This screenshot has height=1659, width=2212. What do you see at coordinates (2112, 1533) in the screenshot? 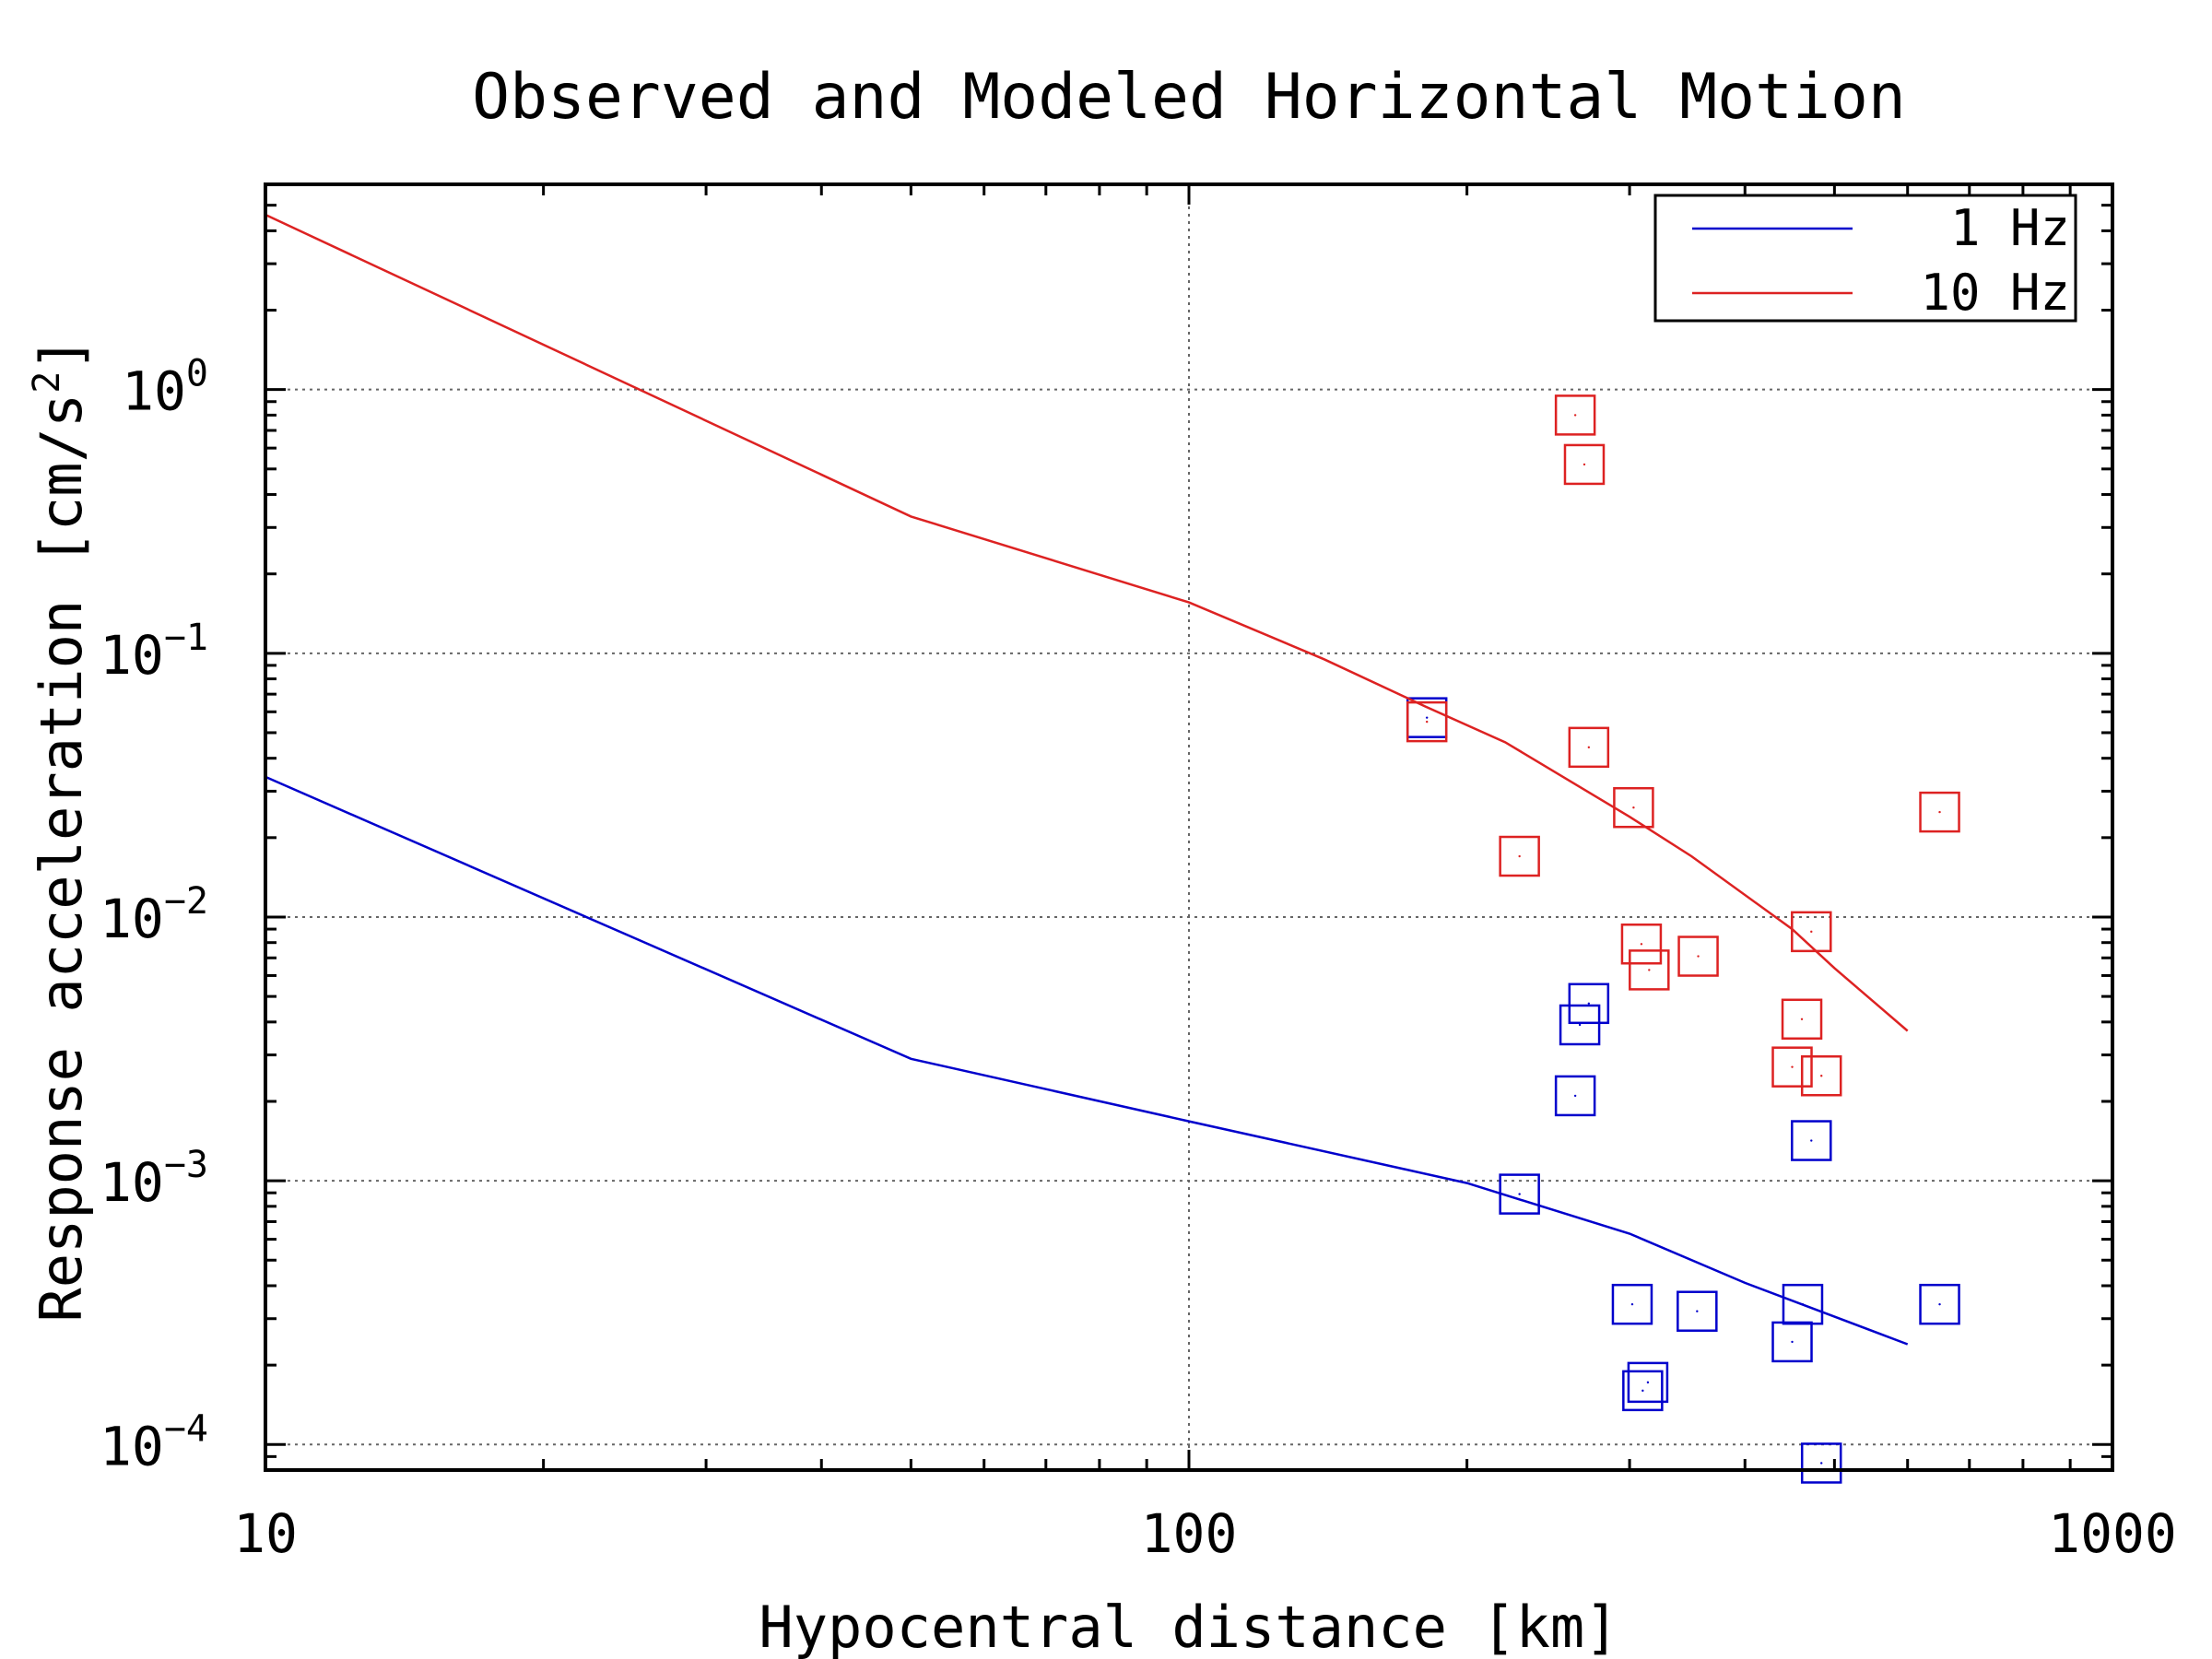
I see `x-tick-label: 1000` at bounding box center [2112, 1533].